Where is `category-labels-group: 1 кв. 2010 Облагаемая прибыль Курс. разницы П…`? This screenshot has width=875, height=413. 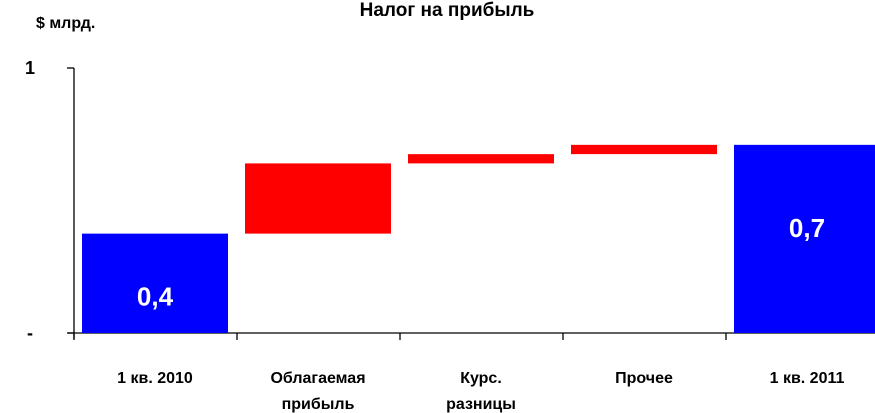
category-labels-group: 1 кв. 2010 Облагаемая прибыль Курс. разницы П… is located at coordinates (480, 391).